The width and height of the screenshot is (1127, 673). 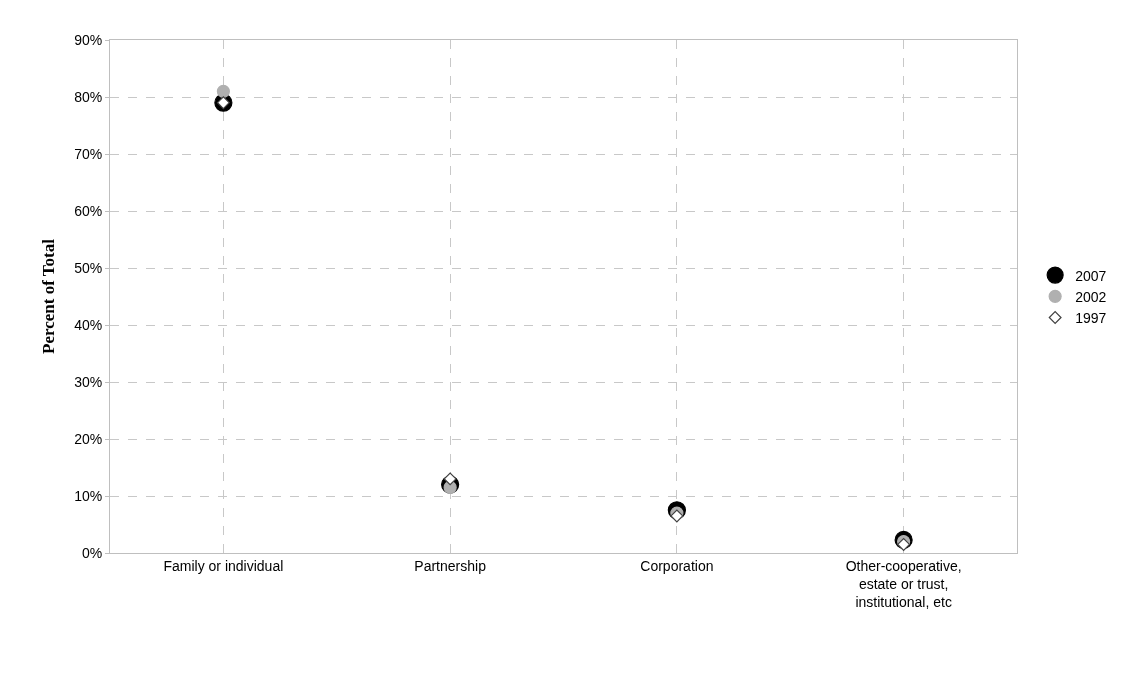 I want to click on x-tick-label: Corporation, so click(x=677, y=565).